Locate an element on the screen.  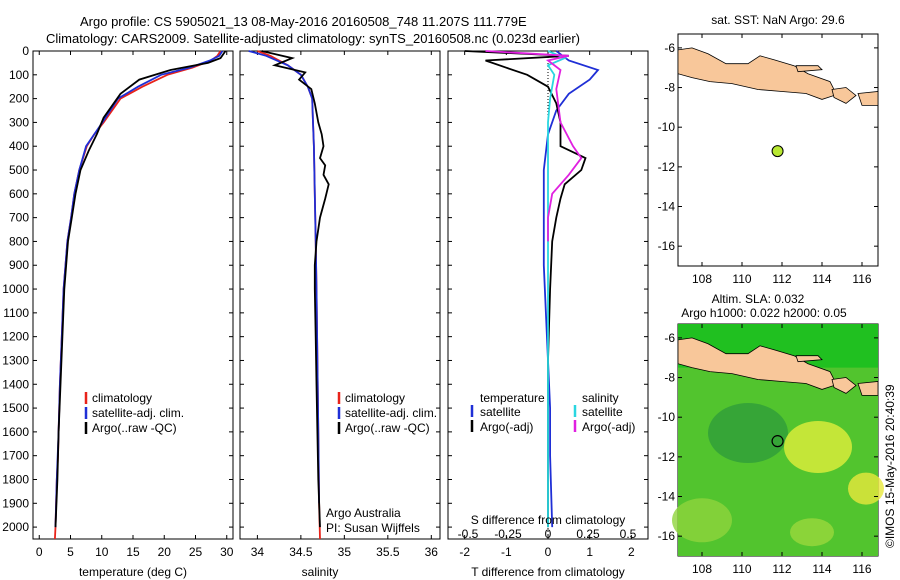
x-tick-label: 34.5 is located at coordinates (301, 552).